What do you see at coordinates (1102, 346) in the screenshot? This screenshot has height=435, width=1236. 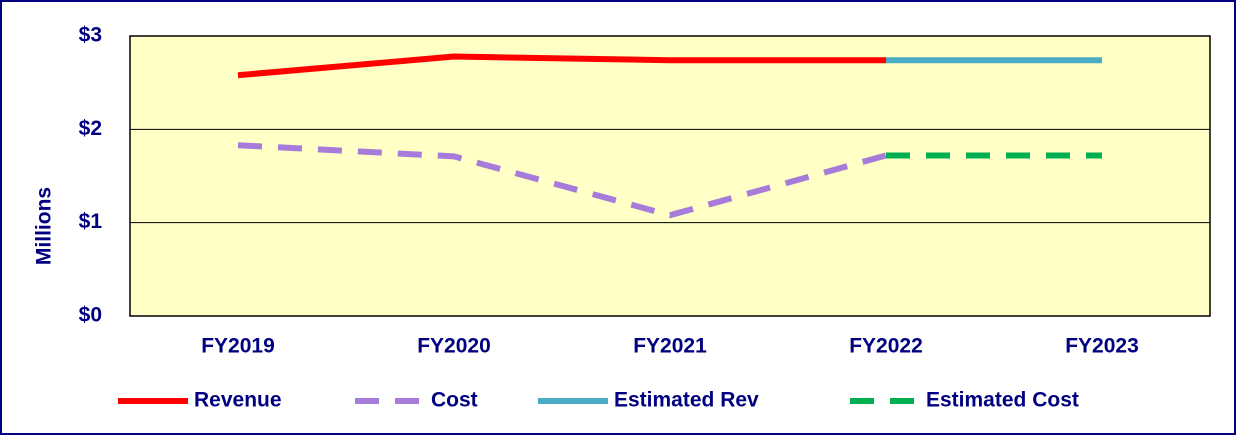 I see `x-tick-label: FY2023` at bounding box center [1102, 346].